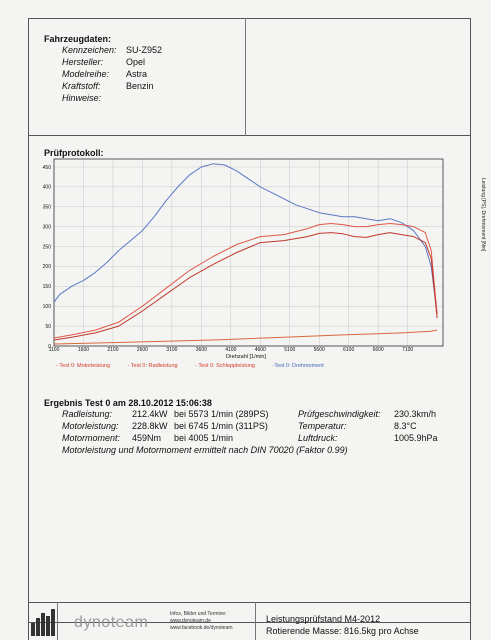  Describe the element at coordinates (246, 357) in the screenshot. I see `x-axis-label: Drehzahl [1/min]` at that location.